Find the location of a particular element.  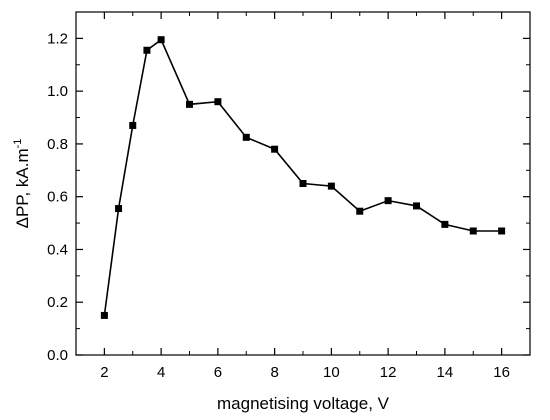

x-axis-title: magnetising voltage, V is located at coordinates (303, 403).